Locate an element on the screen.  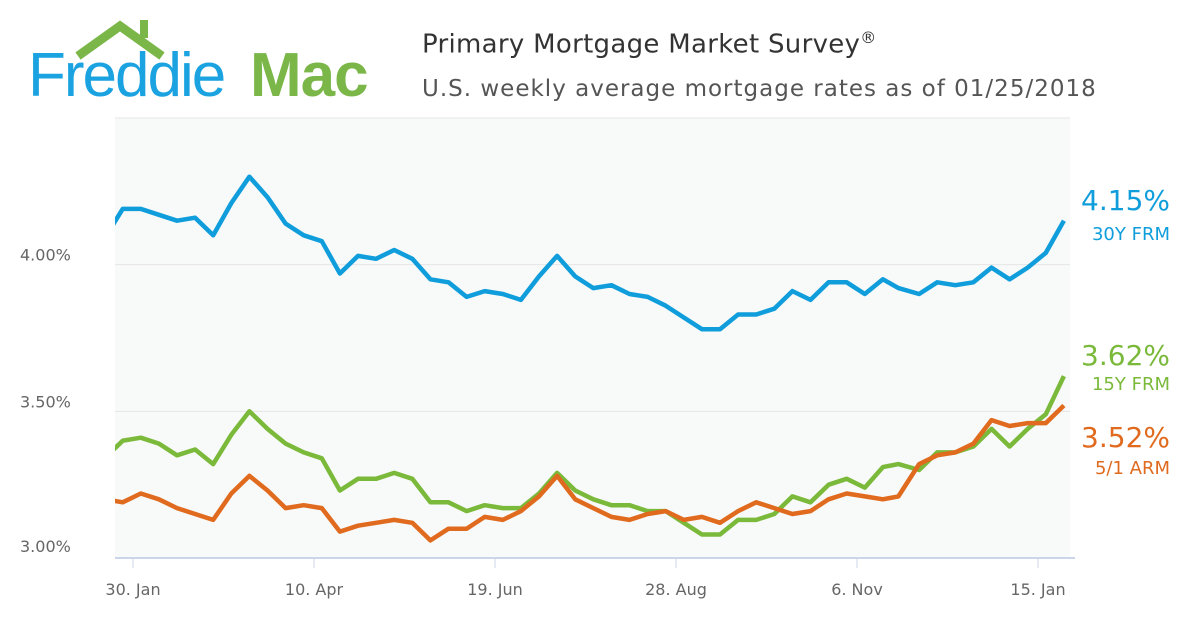
chart-title: Primary Mortgage Market Survey® is located at coordinates (649, 44).